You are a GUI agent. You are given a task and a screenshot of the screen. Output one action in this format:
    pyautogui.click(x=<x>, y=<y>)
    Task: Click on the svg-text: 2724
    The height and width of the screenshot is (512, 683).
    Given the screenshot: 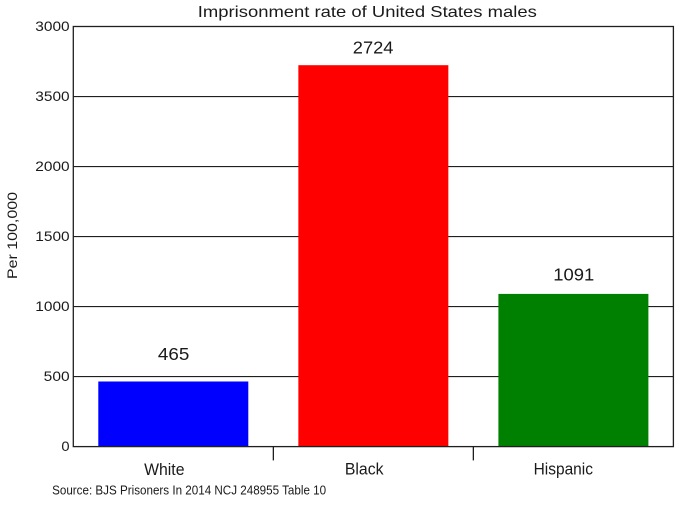 What is the action you would take?
    pyautogui.click(x=373, y=48)
    